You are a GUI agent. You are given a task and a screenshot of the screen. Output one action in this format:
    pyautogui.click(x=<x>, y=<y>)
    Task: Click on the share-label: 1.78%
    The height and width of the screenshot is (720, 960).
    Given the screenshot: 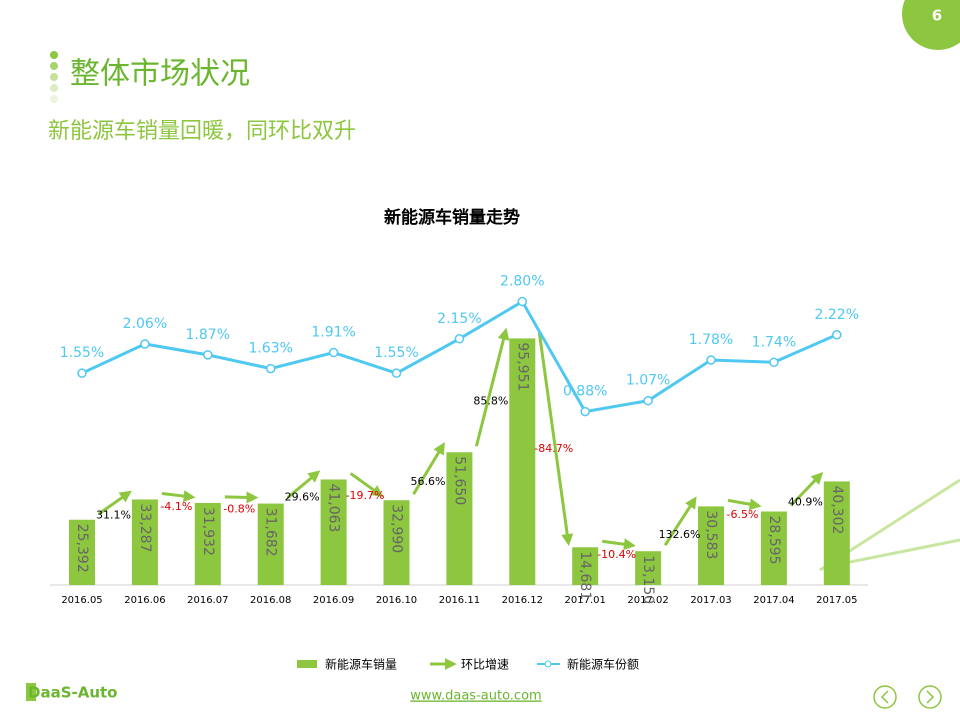 What is the action you would take?
    pyautogui.click(x=711, y=340)
    